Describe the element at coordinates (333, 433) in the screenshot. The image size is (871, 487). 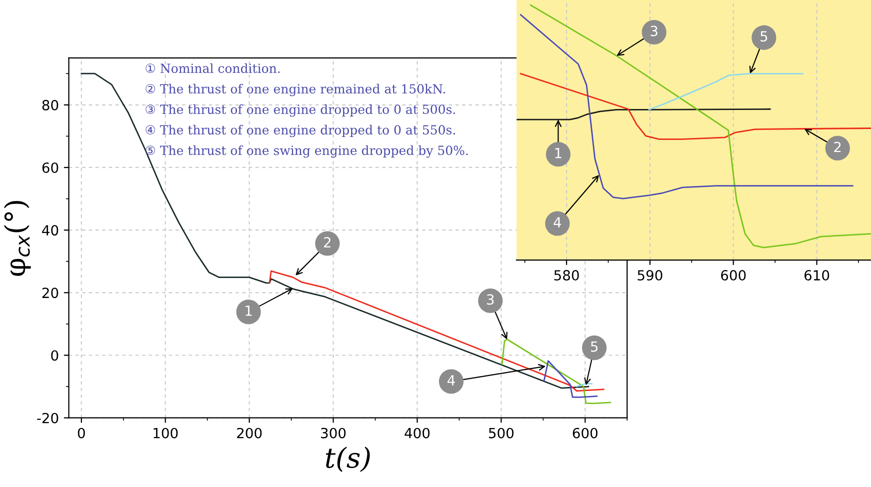
I see `x-tick-label: 300` at that location.